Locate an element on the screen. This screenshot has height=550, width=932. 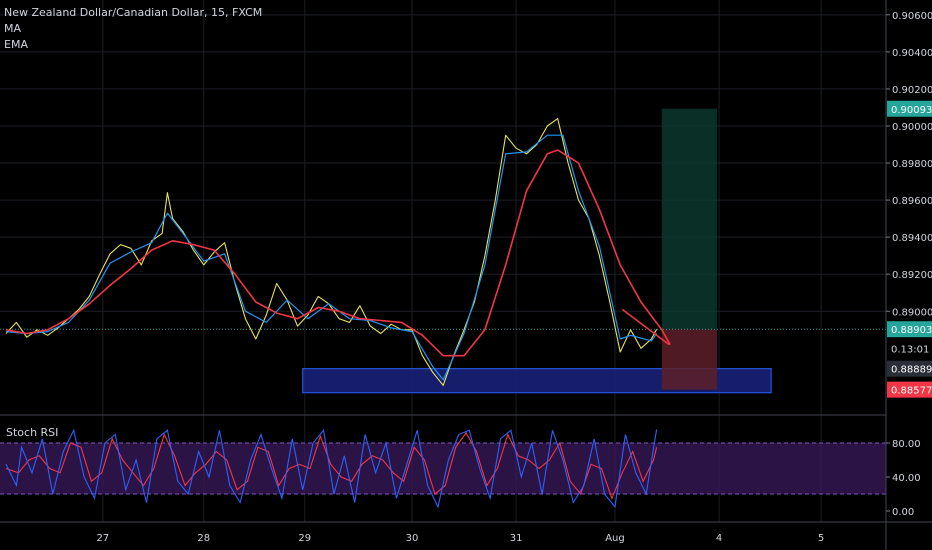
stoch-axis: 80.00 40.00 0.00 is located at coordinates (903, 478).